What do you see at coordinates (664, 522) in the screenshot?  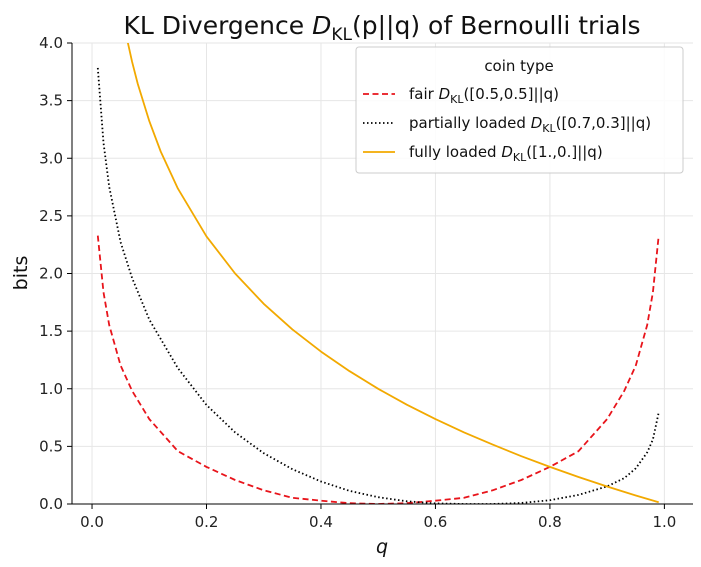 I see `x-tick-label: 1.0` at bounding box center [664, 522].